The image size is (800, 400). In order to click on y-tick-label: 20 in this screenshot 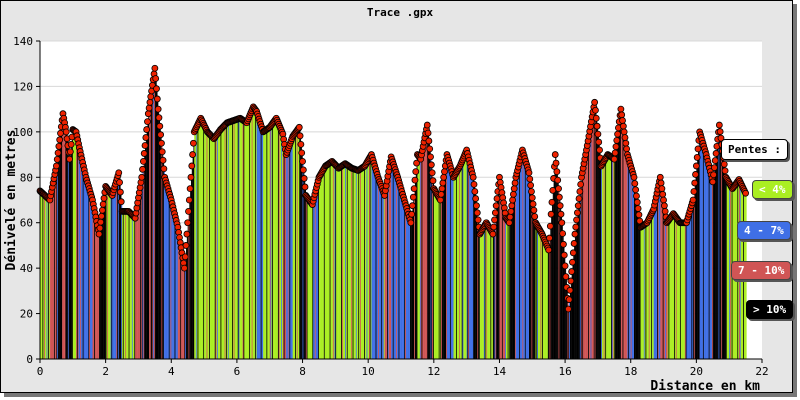, I will do `click(26, 314)`.